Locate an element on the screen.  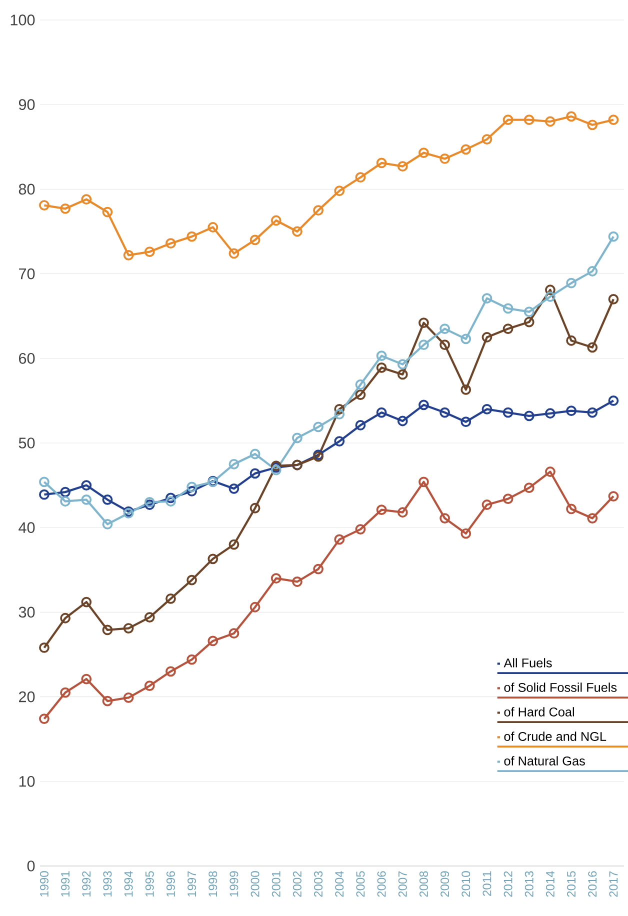
x-tick-label: 1997 is located at coordinates (192, 883).